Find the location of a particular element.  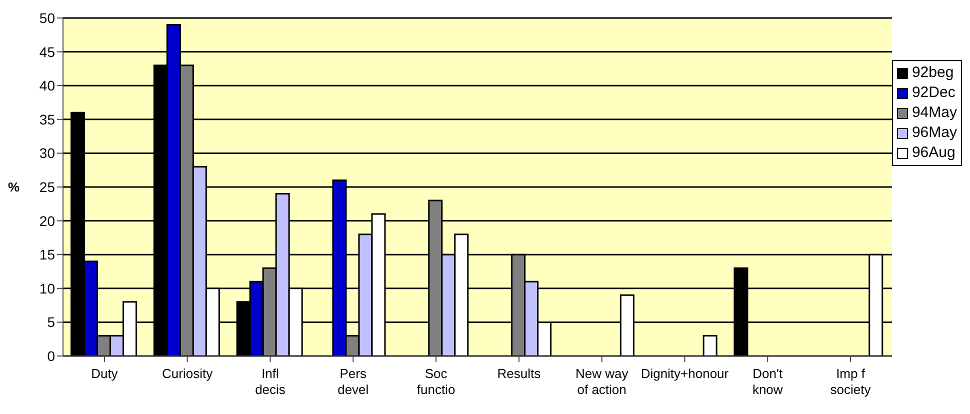

x-tick-label: Pers devel is located at coordinates (353, 381).